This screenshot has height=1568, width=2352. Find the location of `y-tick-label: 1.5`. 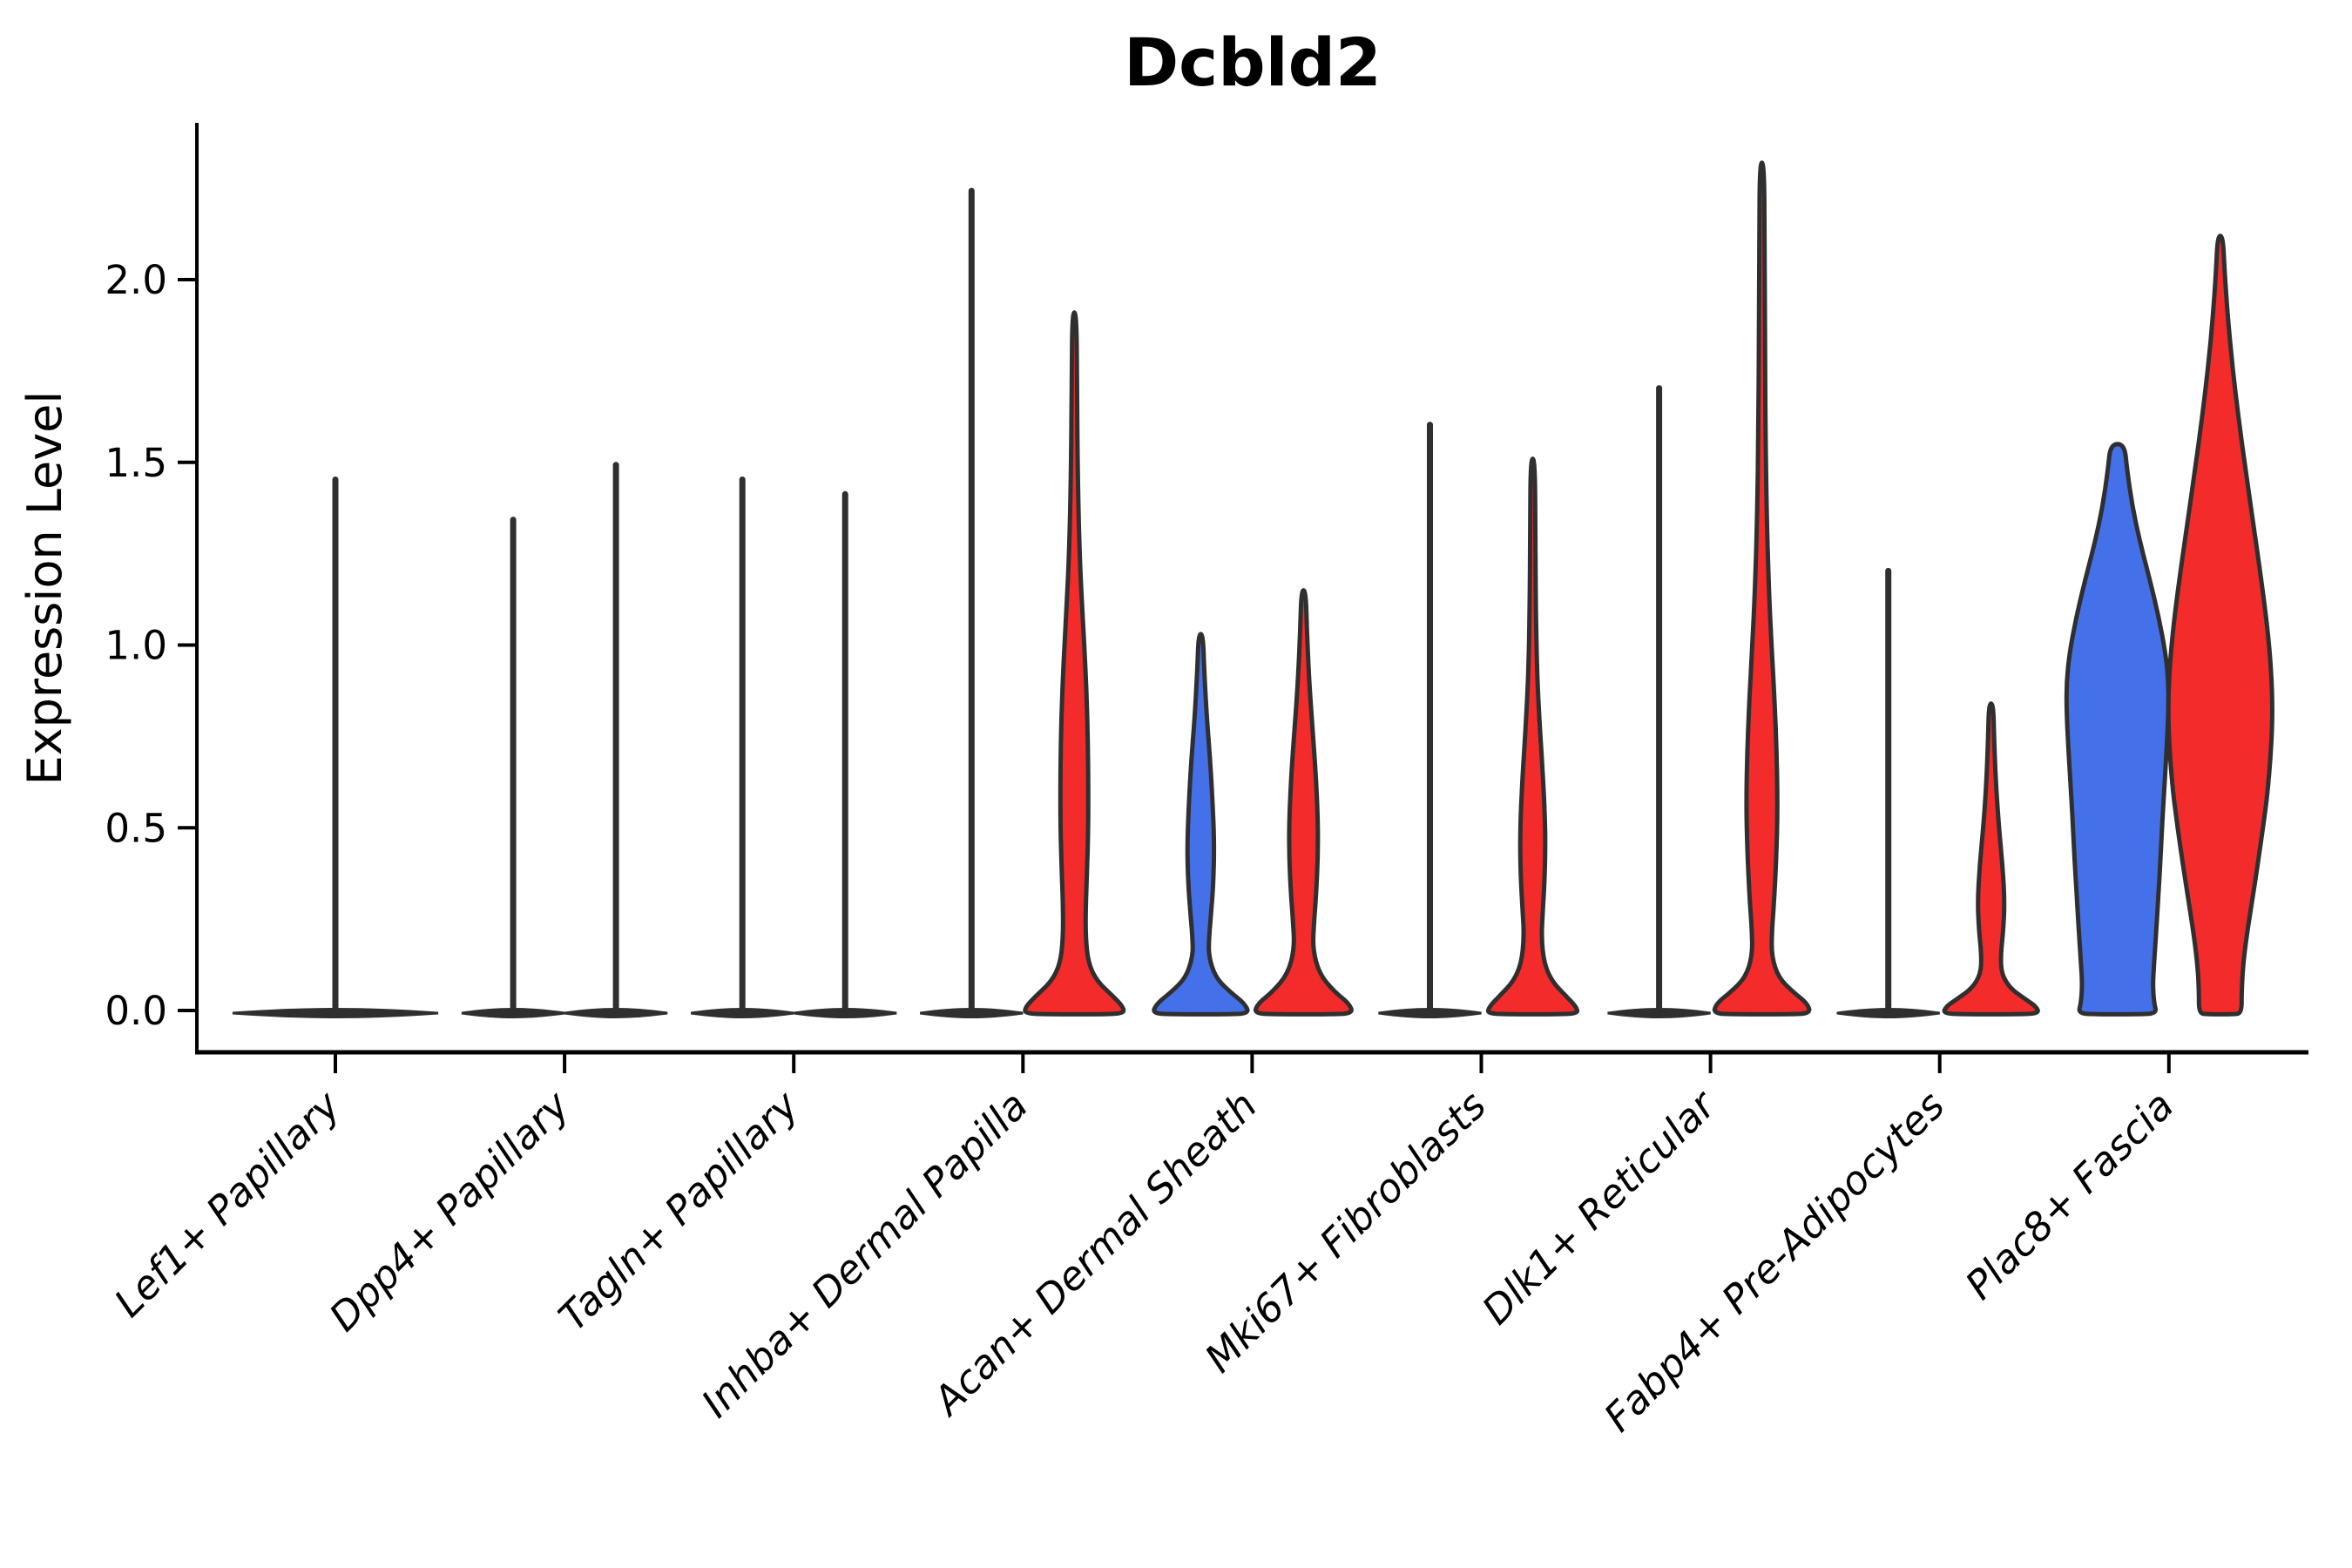

y-tick-label: 1.5 is located at coordinates (136, 463).